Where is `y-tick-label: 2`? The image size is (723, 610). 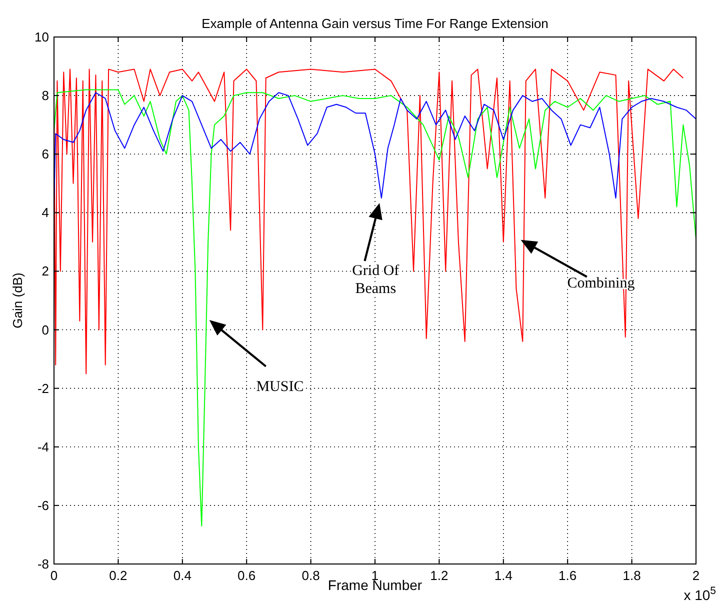 y-tick-label: 2 is located at coordinates (45, 271).